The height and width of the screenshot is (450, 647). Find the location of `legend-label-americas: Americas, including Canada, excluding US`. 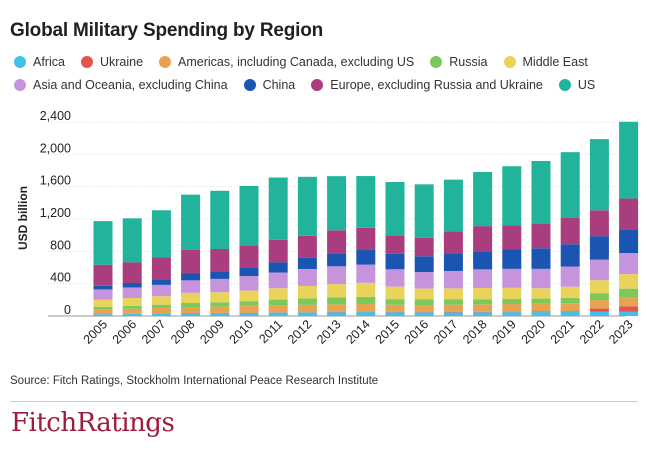

legend-label-americas: Americas, including Canada, excluding US is located at coordinates (296, 61).